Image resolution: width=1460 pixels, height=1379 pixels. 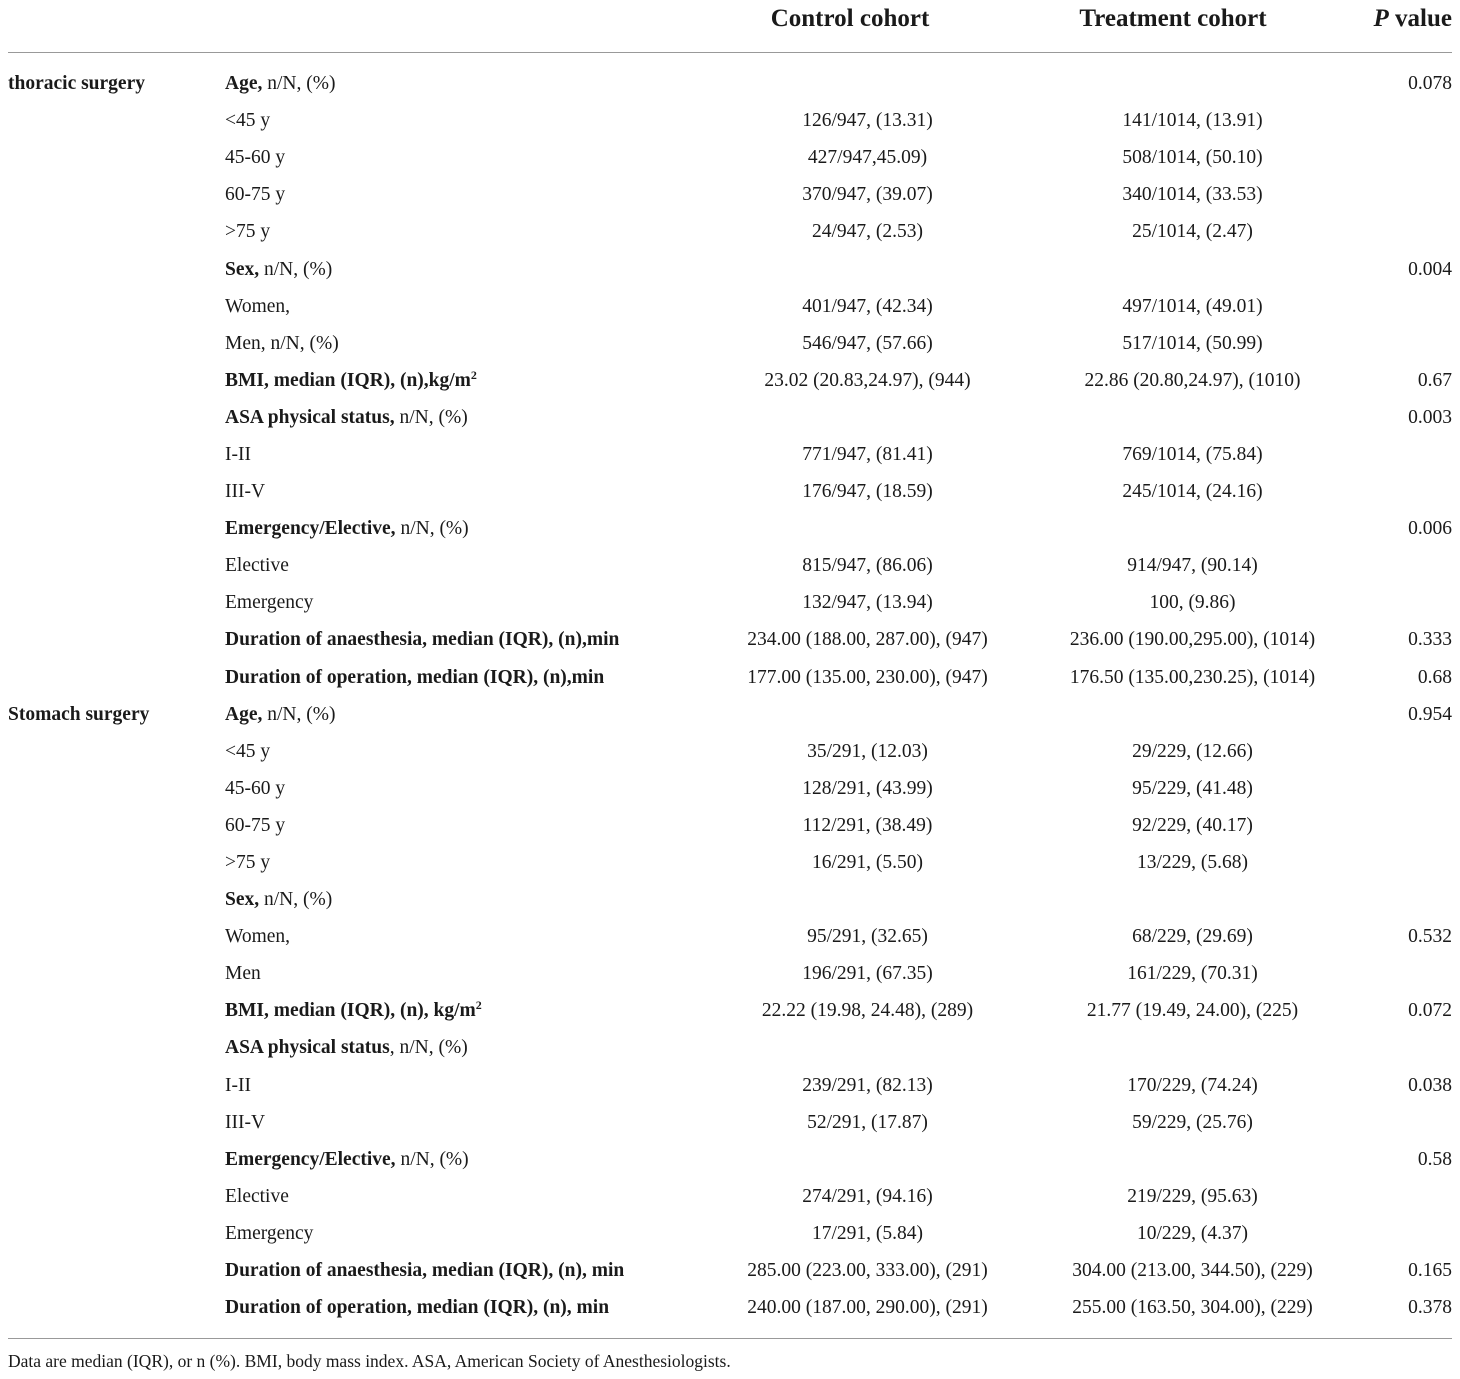 What do you see at coordinates (730, 52) in the screenshot?
I see `header-rule` at bounding box center [730, 52].